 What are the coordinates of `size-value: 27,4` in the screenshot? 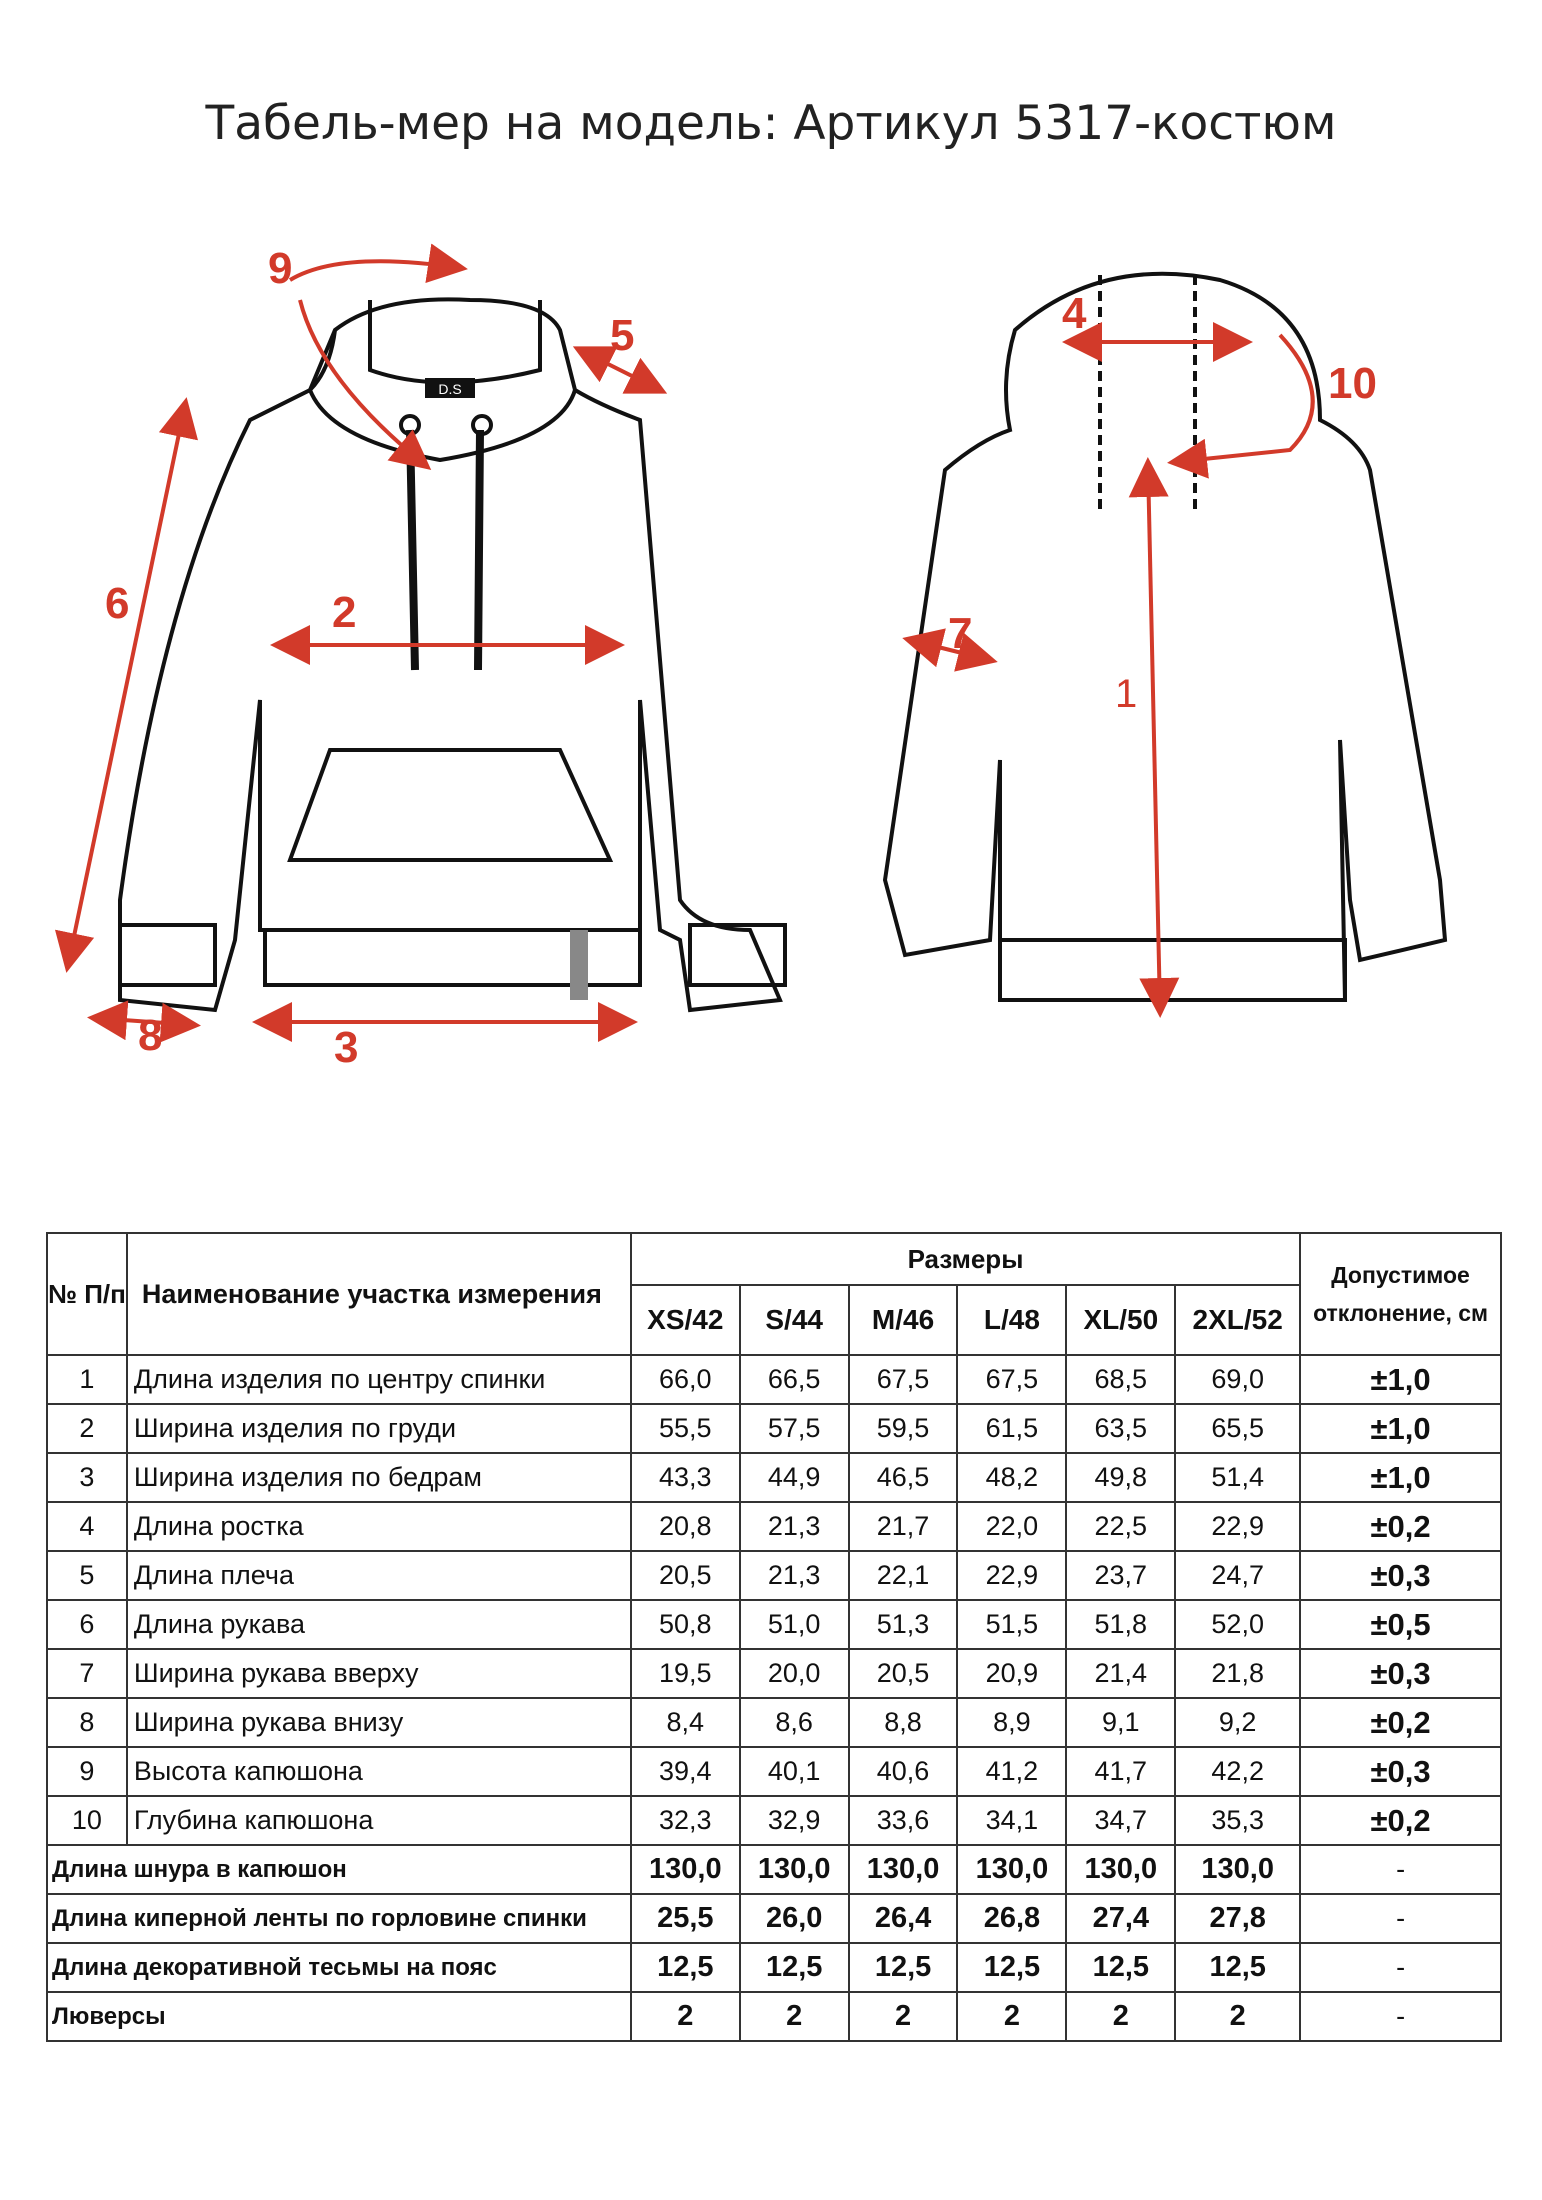 It's located at (1121, 1918).